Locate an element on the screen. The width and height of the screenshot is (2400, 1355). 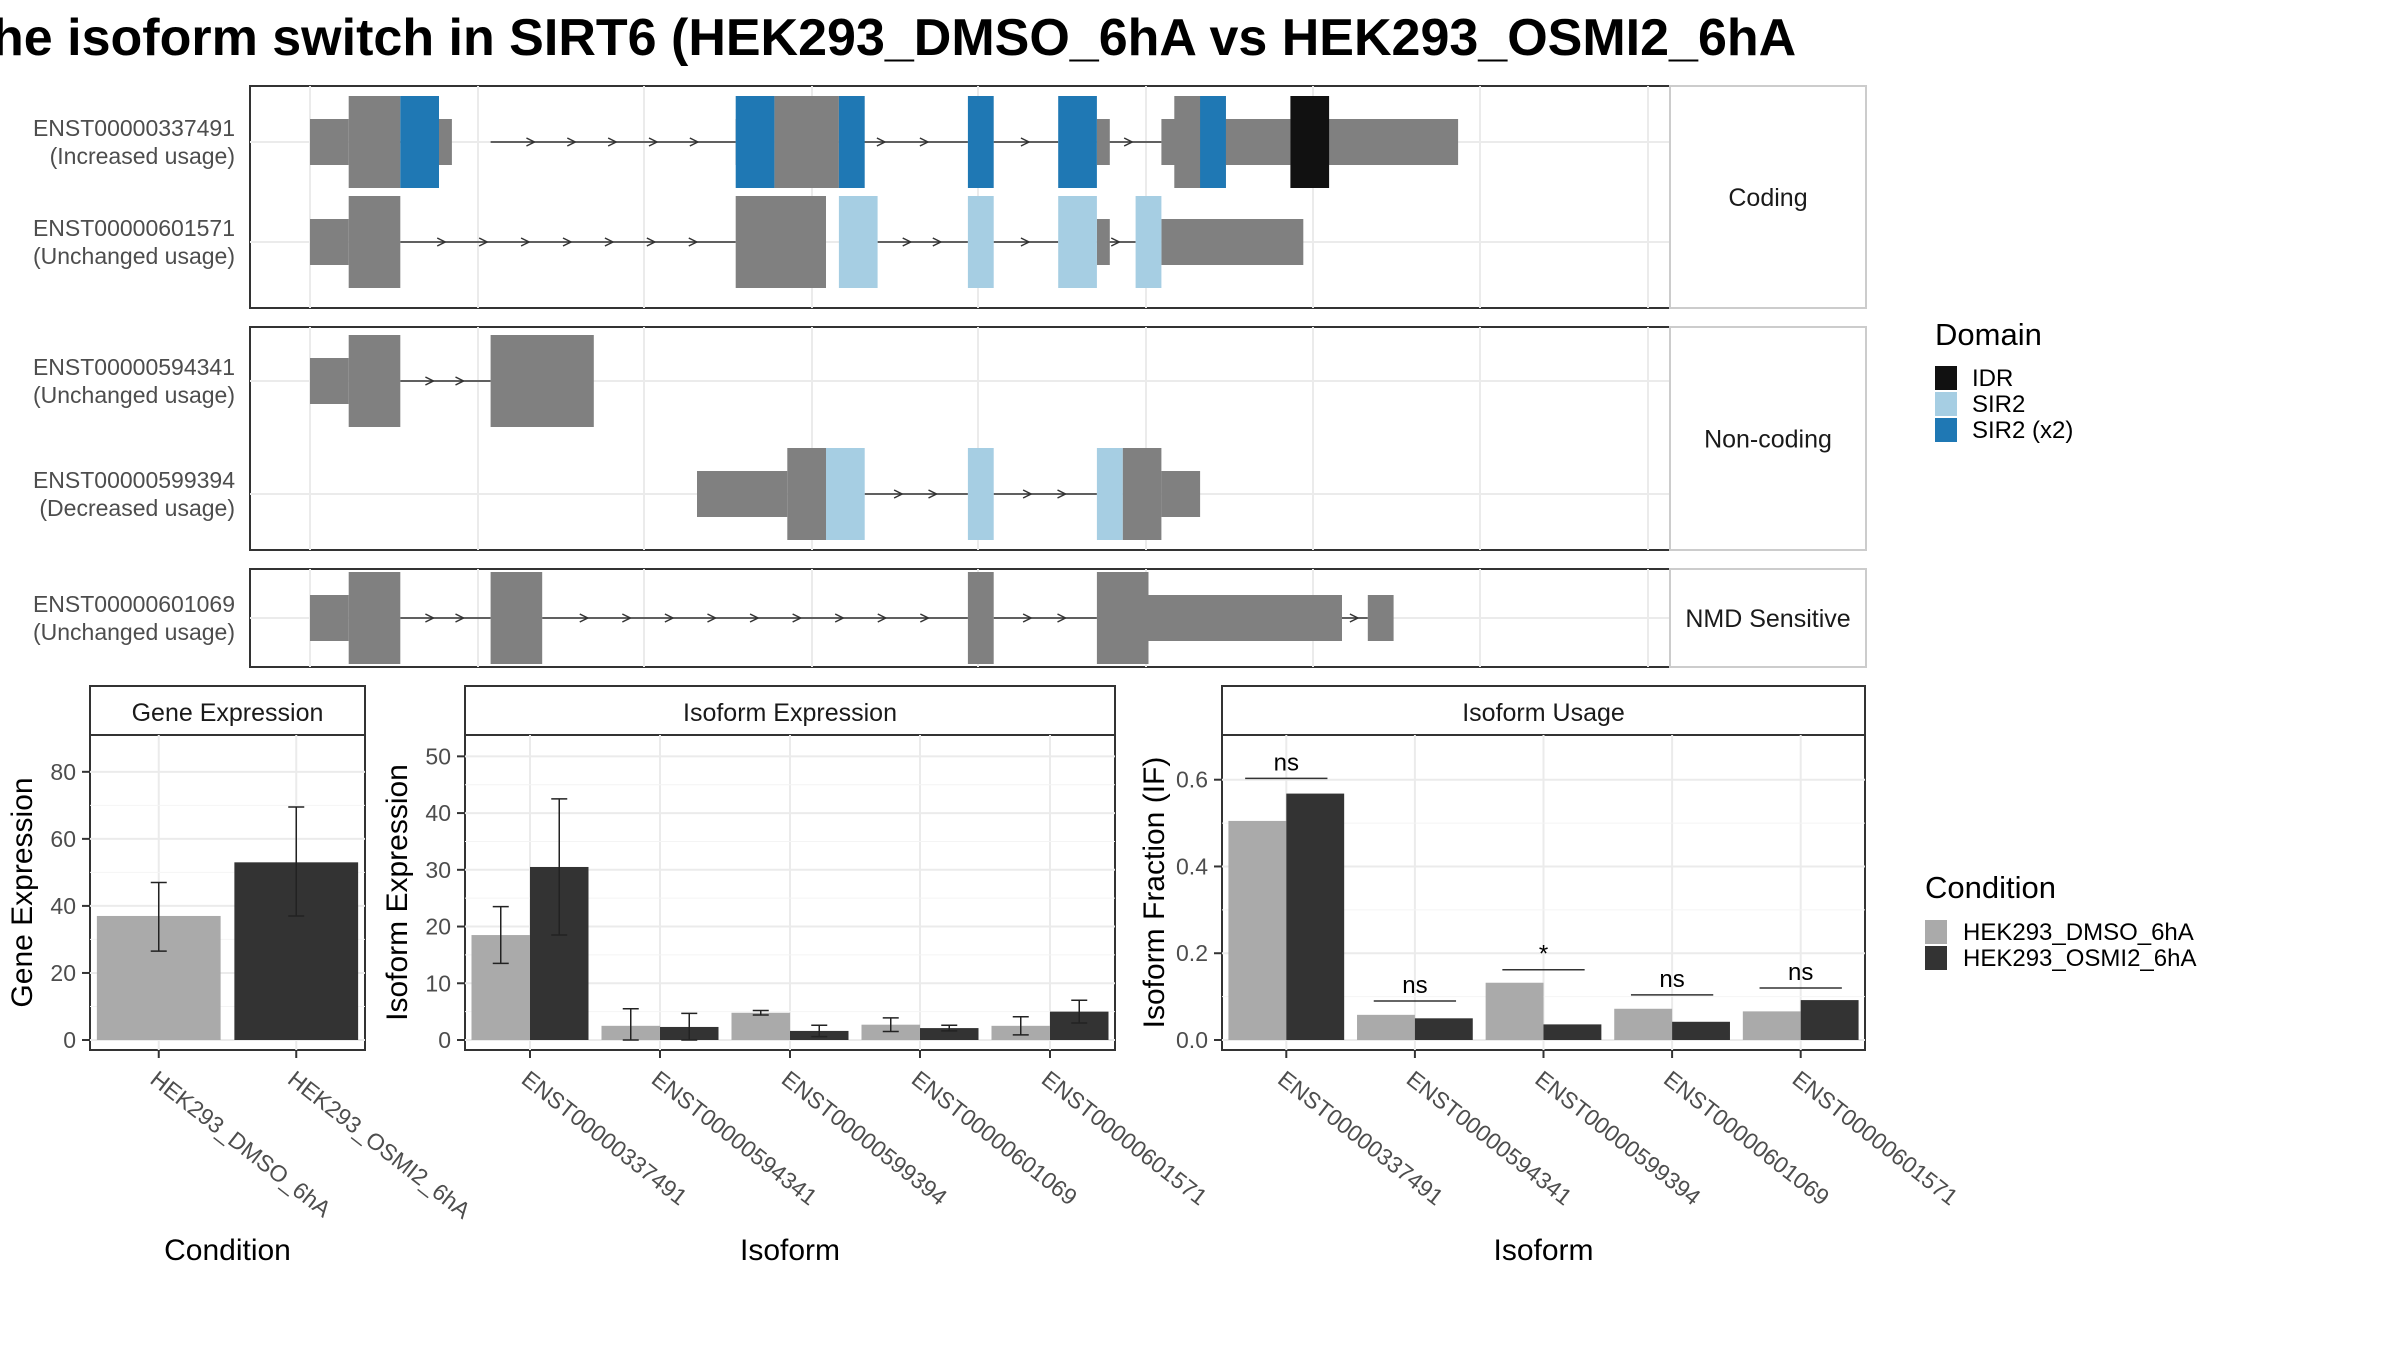
transcript-usage: (Unchanged usage) is located at coordinates (134, 395).